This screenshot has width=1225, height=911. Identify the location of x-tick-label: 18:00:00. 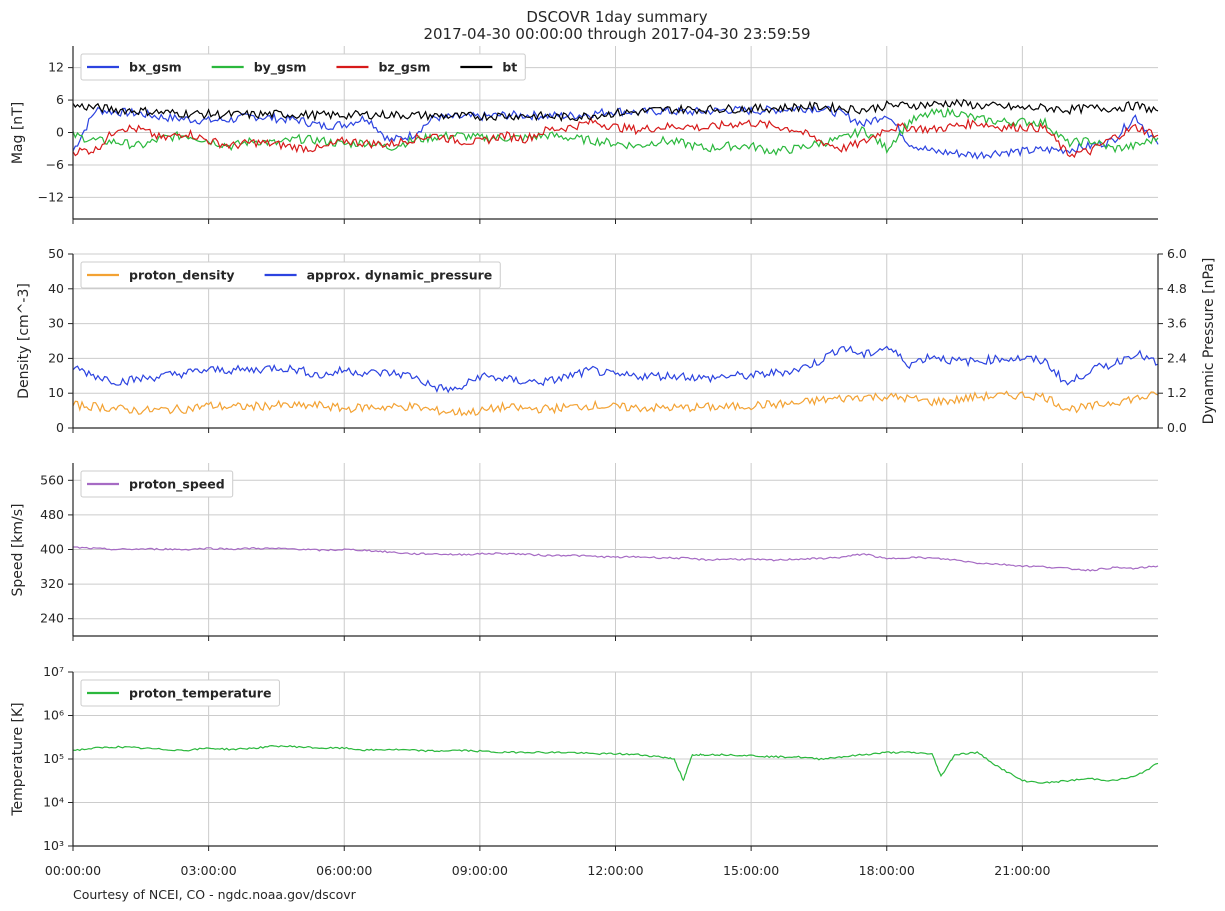
(887, 870).